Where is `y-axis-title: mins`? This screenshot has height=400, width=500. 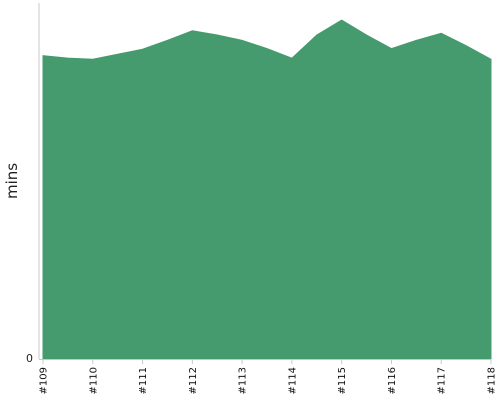
y-axis-title: mins is located at coordinates (12, 181).